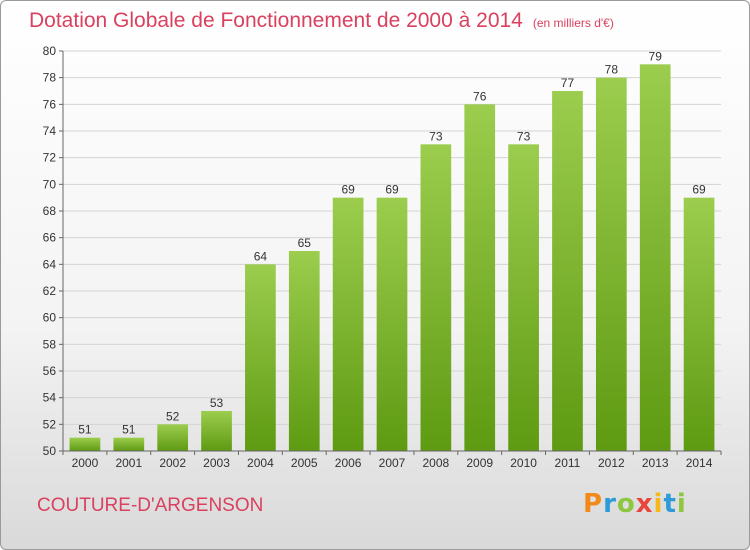 The image size is (750, 550). What do you see at coordinates (85, 444) in the screenshot?
I see `bar-2000` at bounding box center [85, 444].